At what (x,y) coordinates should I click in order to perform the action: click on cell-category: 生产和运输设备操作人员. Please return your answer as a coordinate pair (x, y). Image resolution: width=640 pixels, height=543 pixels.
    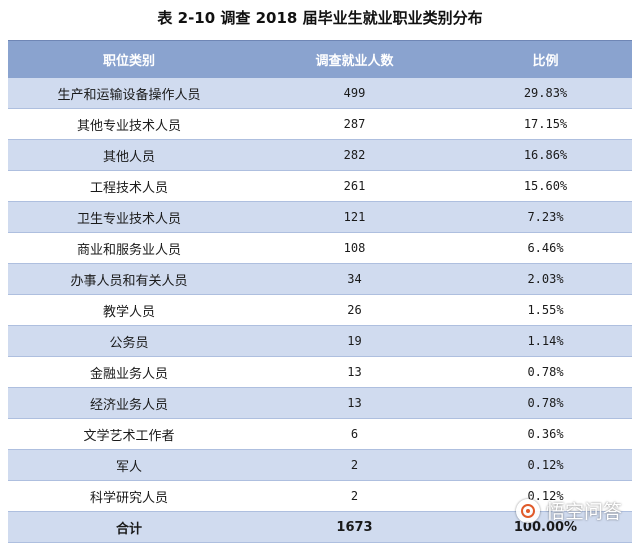
    Looking at the image, I should click on (129, 93).